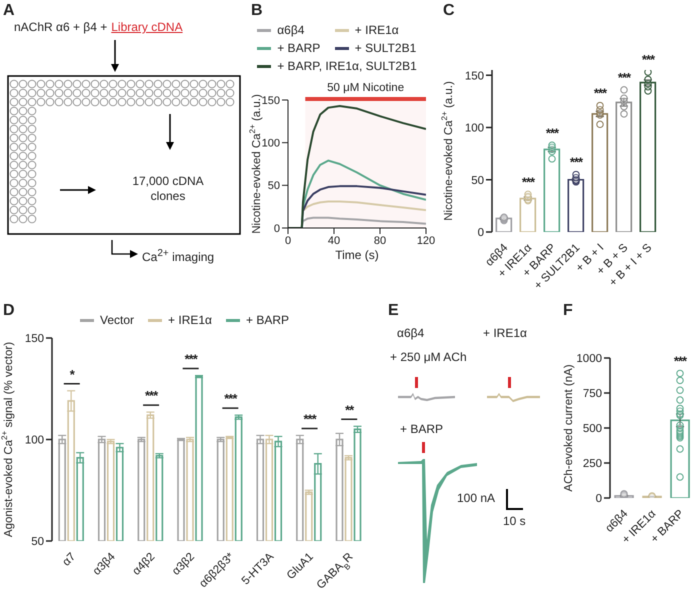  I want to click on y-tick-label: 750, so click(592, 394).